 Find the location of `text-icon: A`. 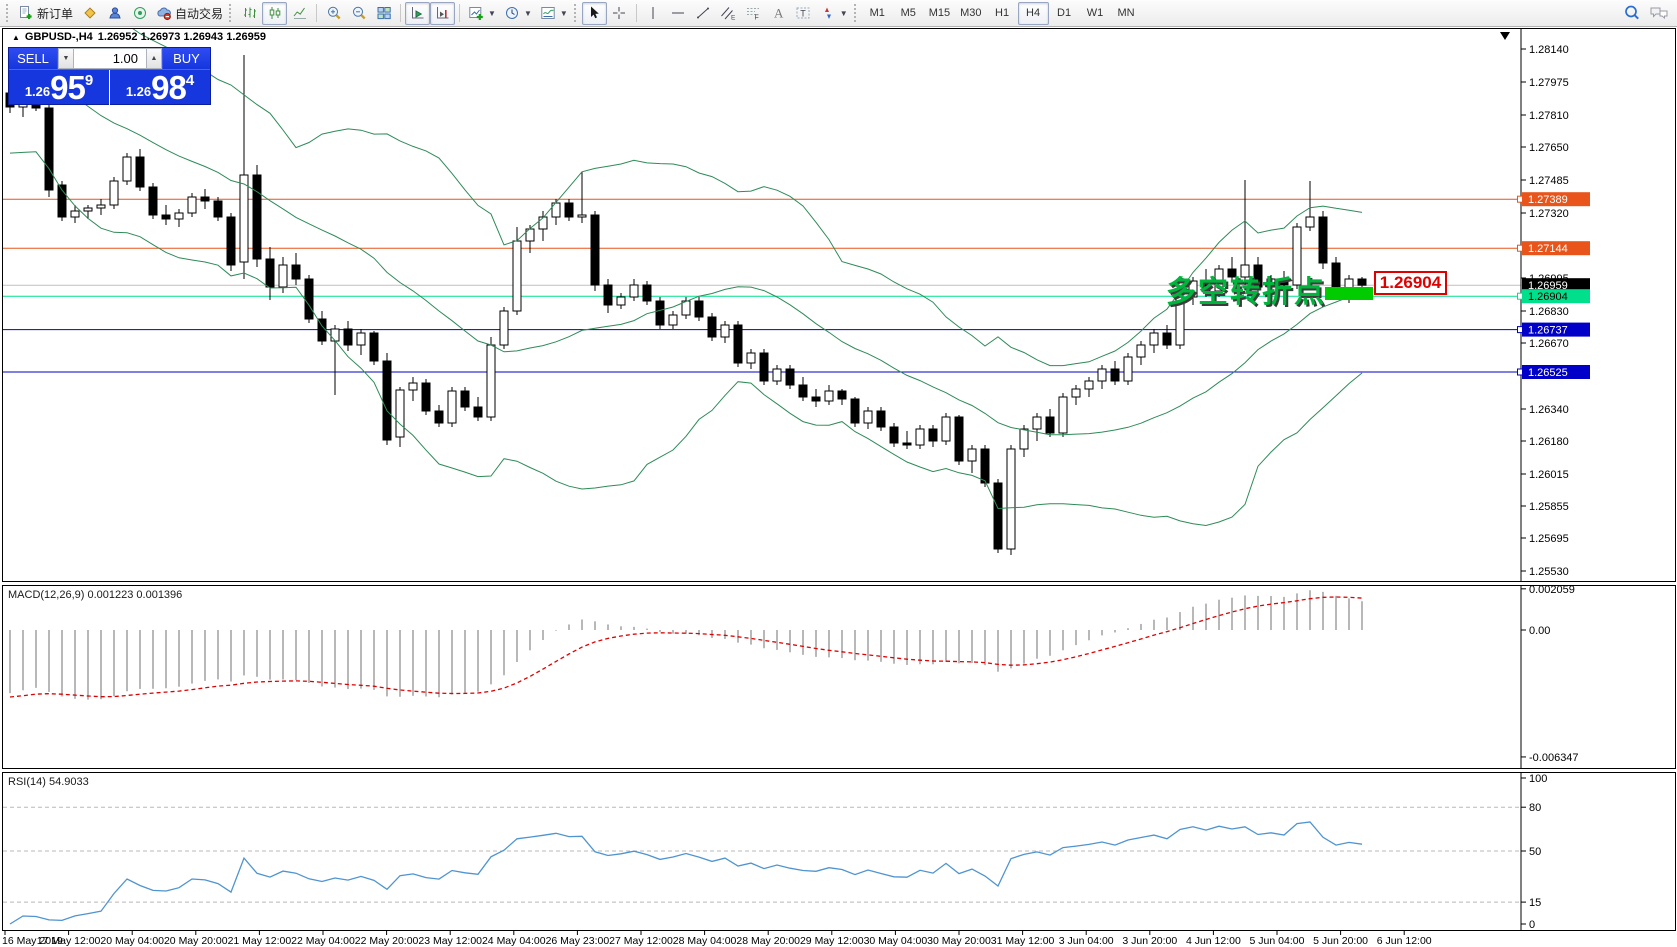

text-icon: A is located at coordinates (779, 13).